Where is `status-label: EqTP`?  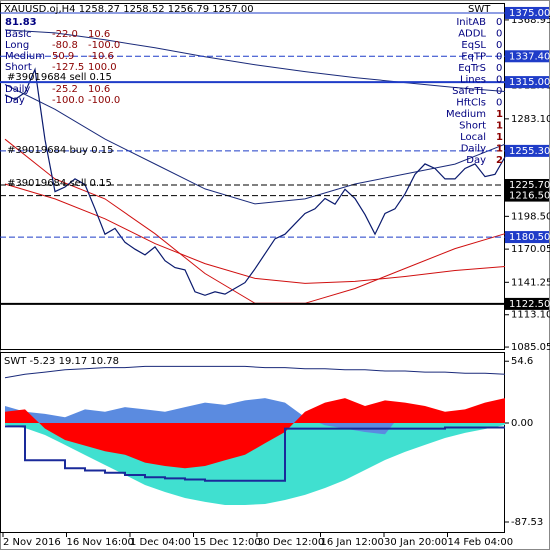
status-label: EqTP is located at coordinates (473, 57).